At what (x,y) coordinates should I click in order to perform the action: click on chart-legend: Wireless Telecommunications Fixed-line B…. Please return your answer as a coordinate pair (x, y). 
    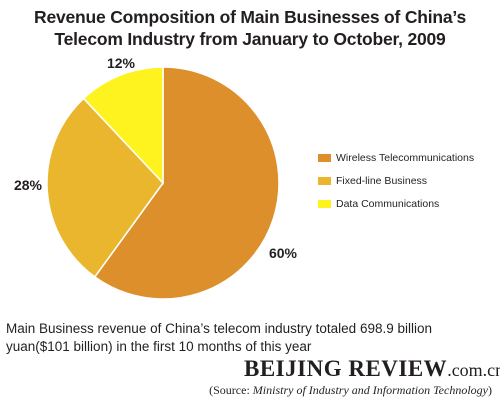
    Looking at the image, I should click on (409, 181).